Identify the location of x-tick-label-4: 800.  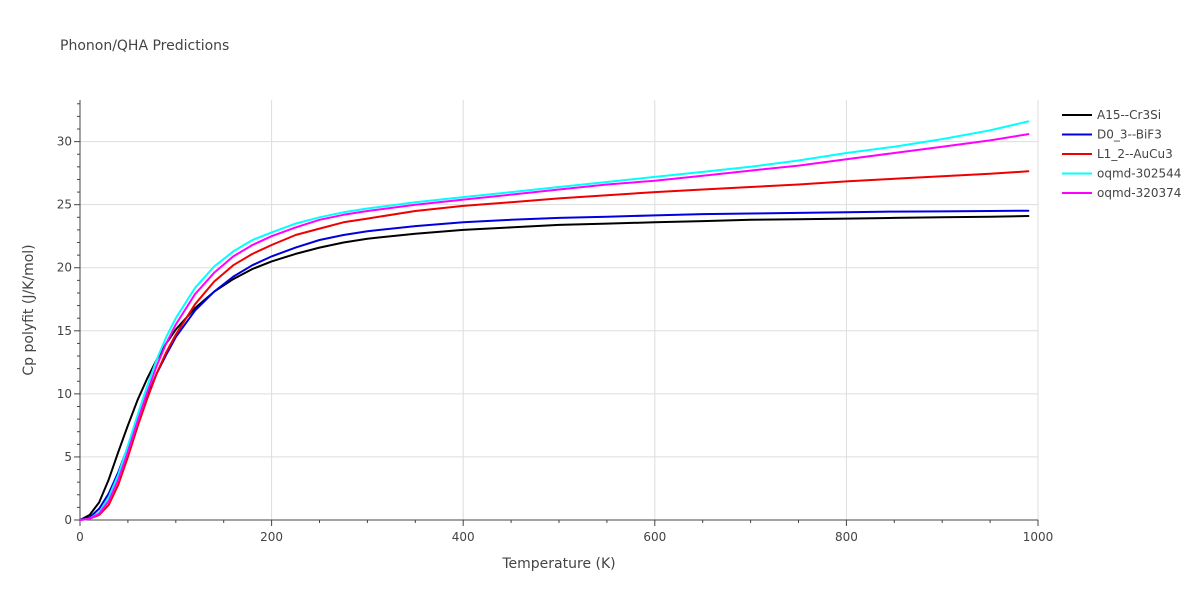
(846, 537).